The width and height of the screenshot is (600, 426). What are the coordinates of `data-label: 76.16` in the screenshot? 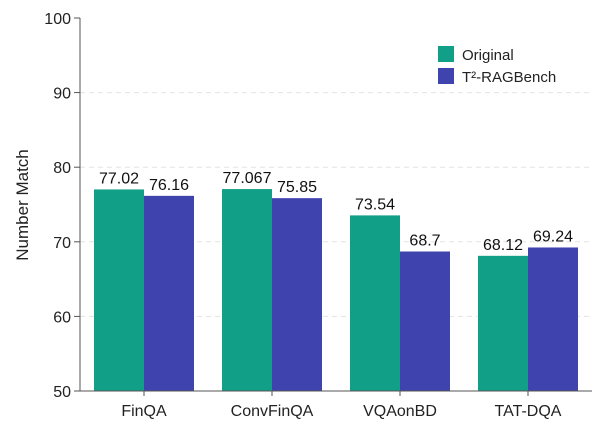 It's located at (169, 185).